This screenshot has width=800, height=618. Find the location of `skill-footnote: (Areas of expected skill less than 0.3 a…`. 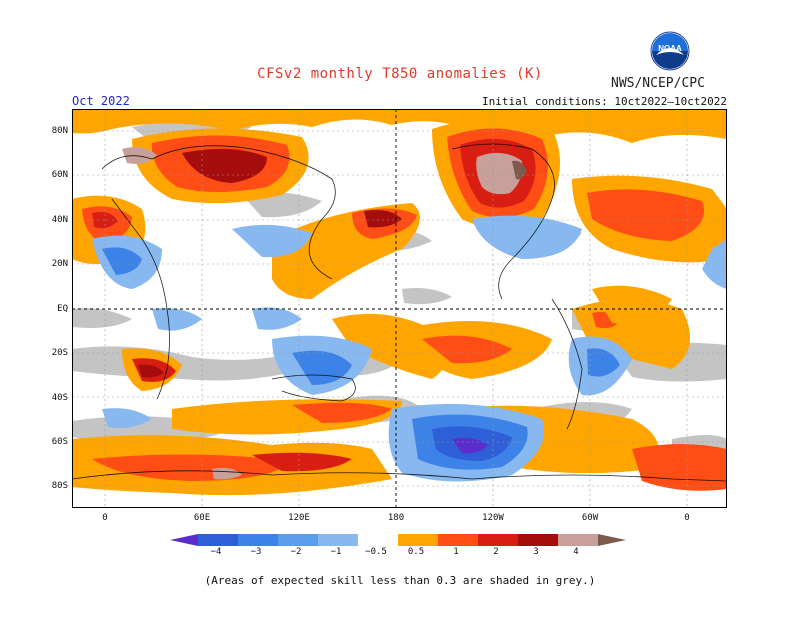

skill-footnote: (Areas of expected skill less than 0.3 a… is located at coordinates (400, 580).